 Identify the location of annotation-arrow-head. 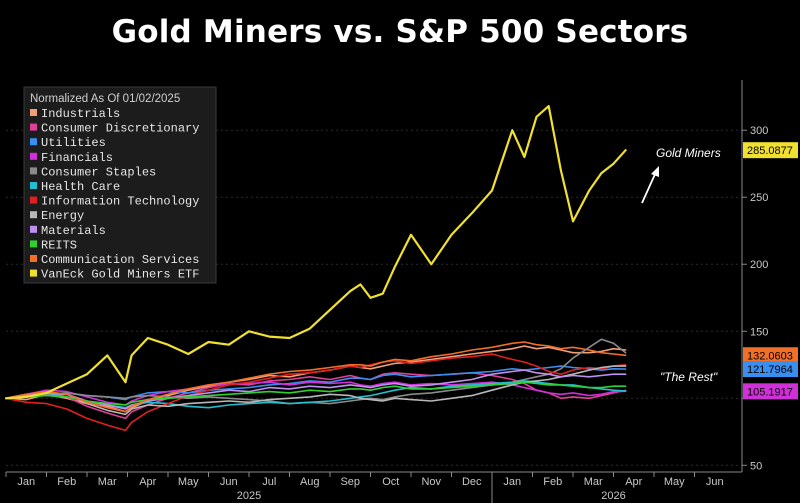
(655, 171).